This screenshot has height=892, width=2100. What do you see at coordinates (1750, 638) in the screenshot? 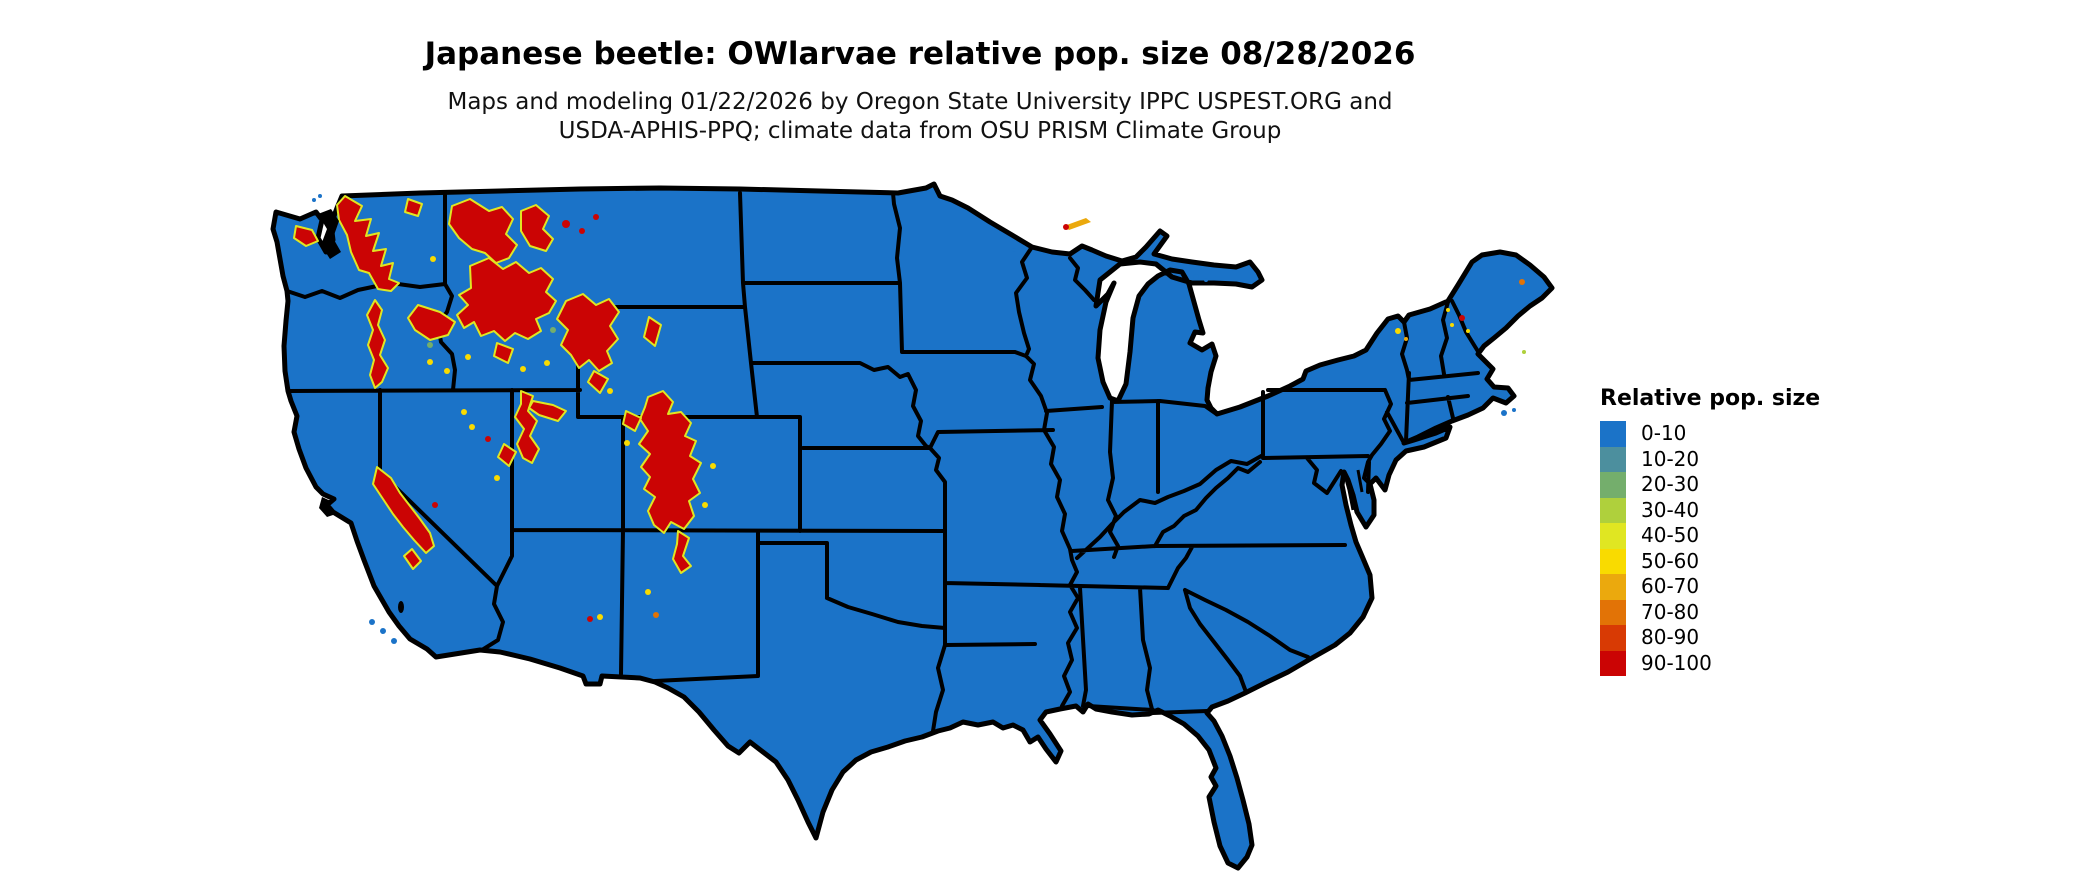
I see `legend-item: 80-90` at bounding box center [1750, 638].